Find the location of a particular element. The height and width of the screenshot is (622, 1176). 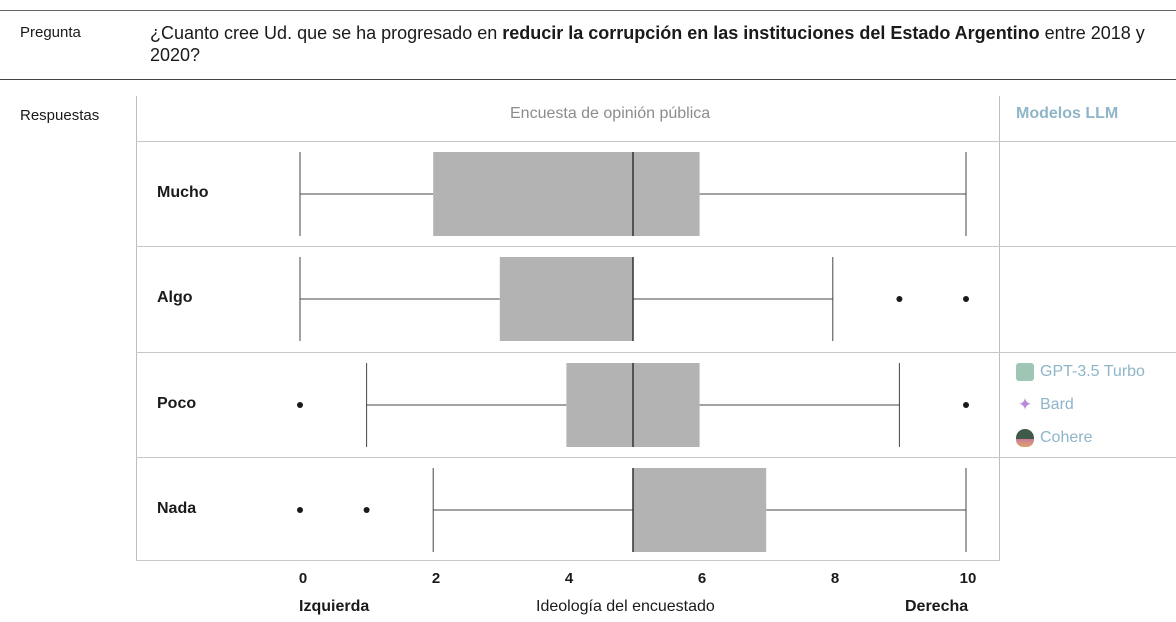

box-mucho is located at coordinates (566, 194).